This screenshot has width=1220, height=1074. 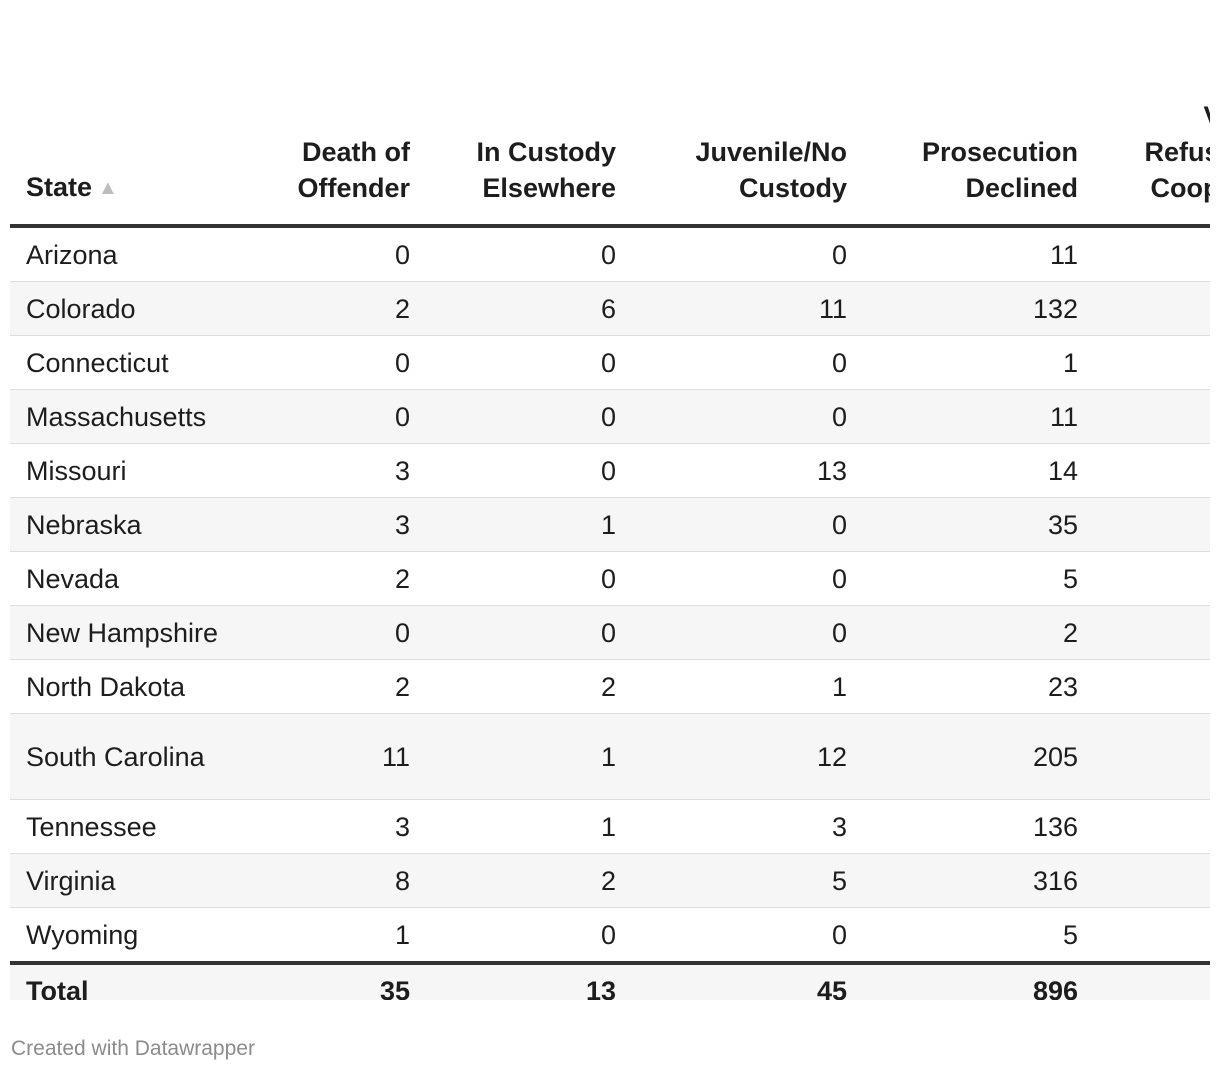 I want to click on cell-juvenile-no-custody: 3, so click(x=731, y=826).